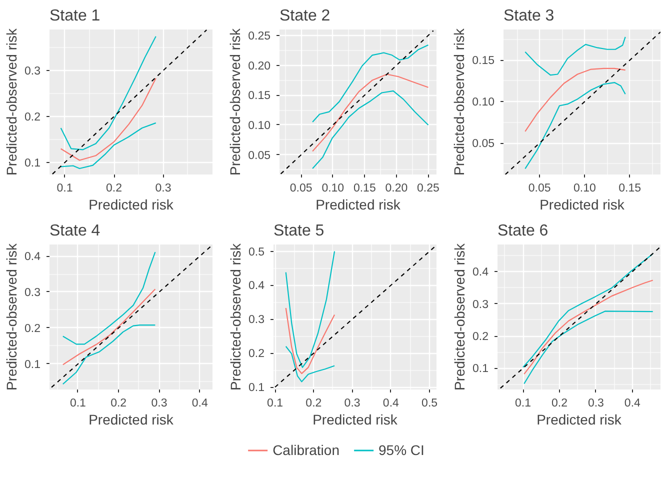 The height and width of the screenshot is (480, 672). I want to click on chart-title: State 1, so click(75, 16).